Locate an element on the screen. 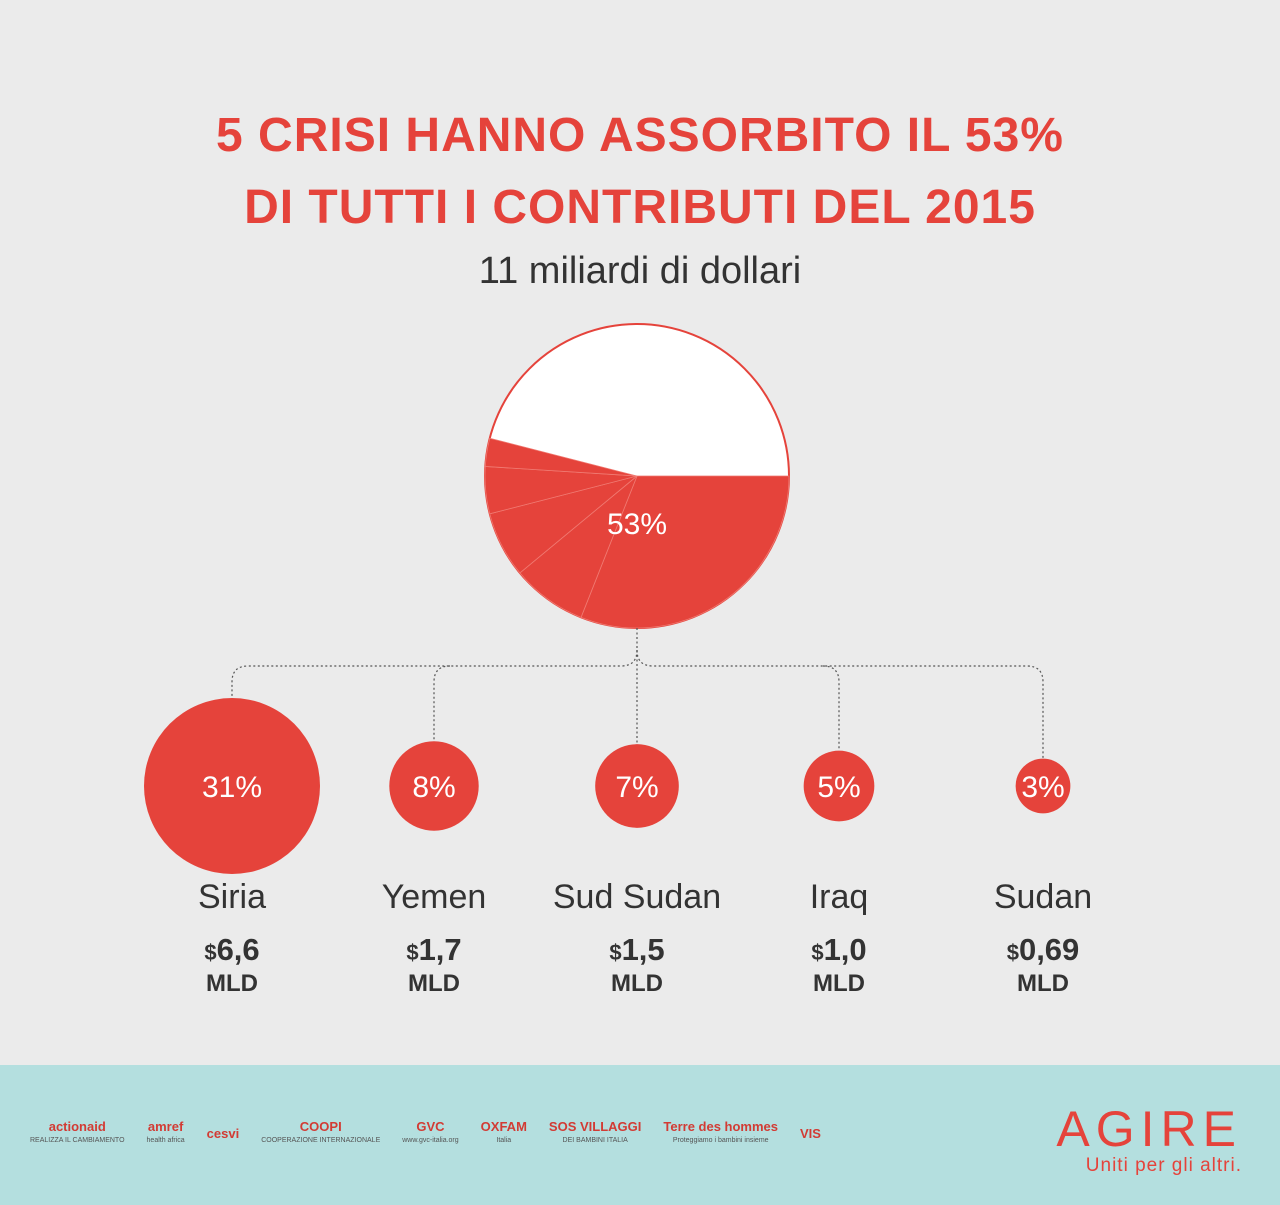  bubble-sud-sudan is located at coordinates (637, 786).